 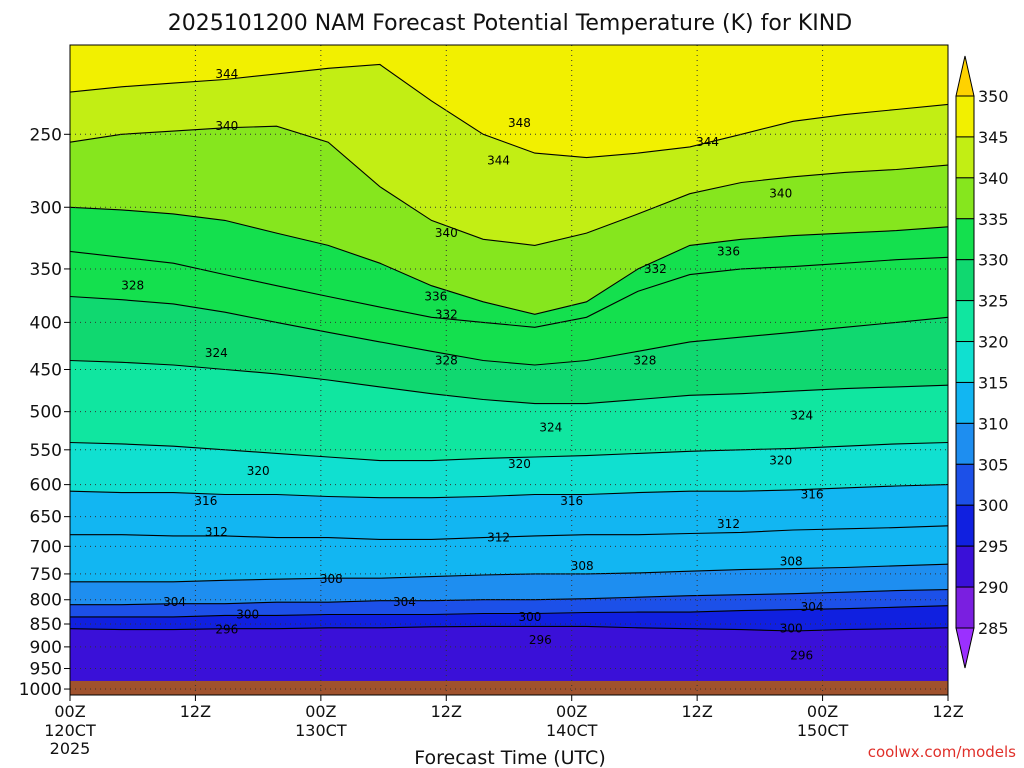 I want to click on colorbar-label: 295, so click(x=993, y=546).